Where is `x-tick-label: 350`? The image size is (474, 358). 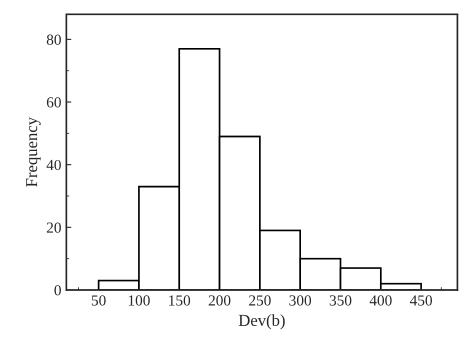
x-tick-label: 350 is located at coordinates (341, 300).